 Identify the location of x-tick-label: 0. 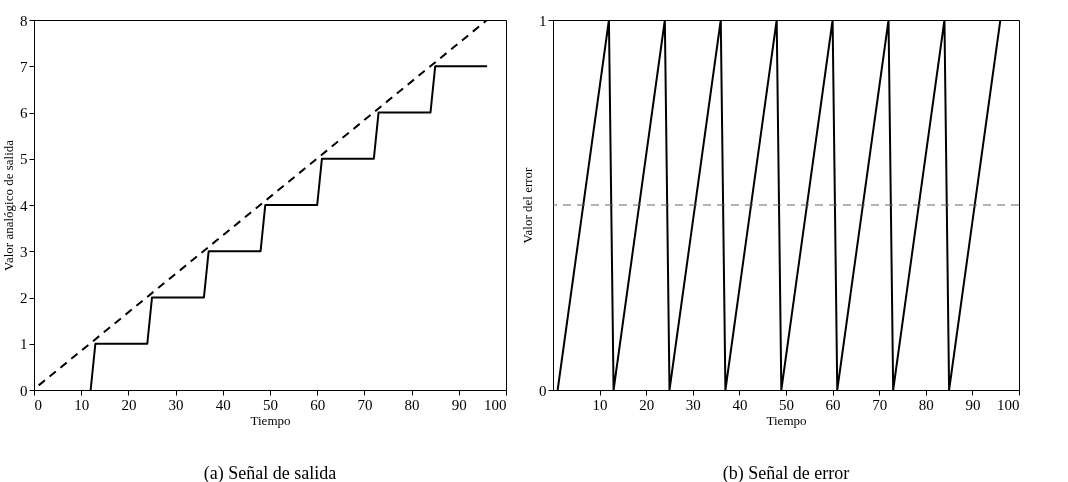
(38, 404).